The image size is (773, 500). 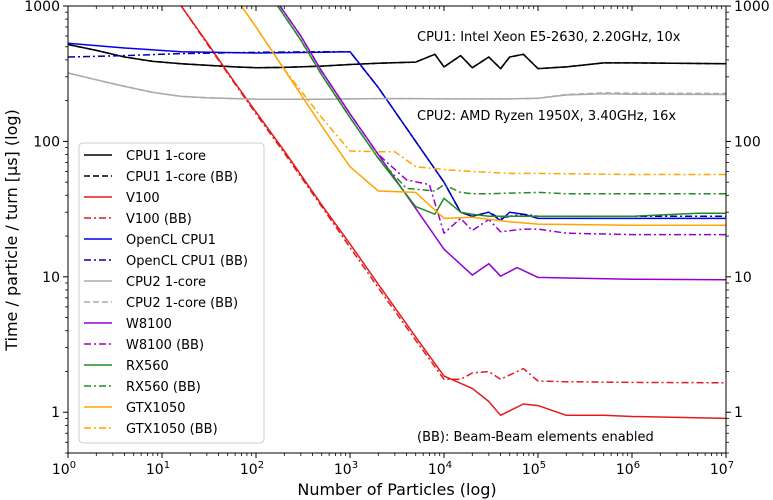 I want to click on y-tick-label: 1, so click(x=55, y=413).